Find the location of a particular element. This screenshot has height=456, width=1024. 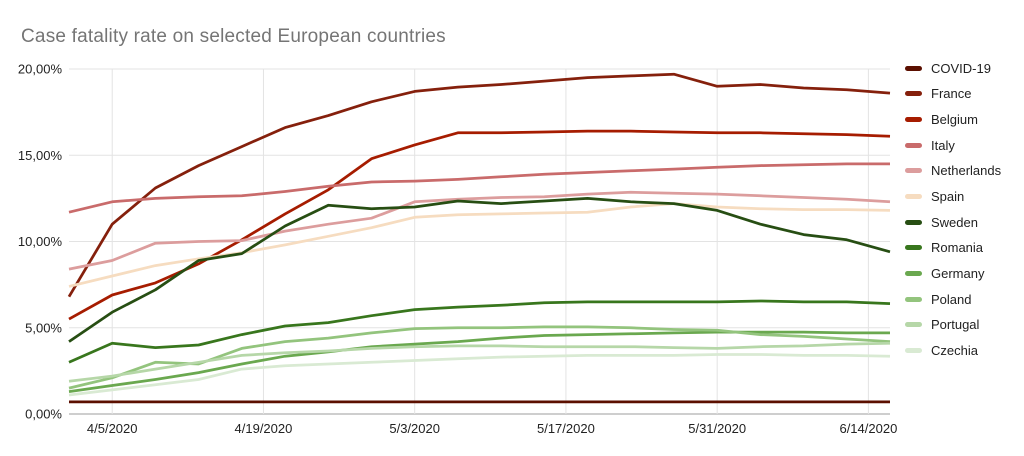

y-tick-label-20: 20,00% is located at coordinates (40, 69).